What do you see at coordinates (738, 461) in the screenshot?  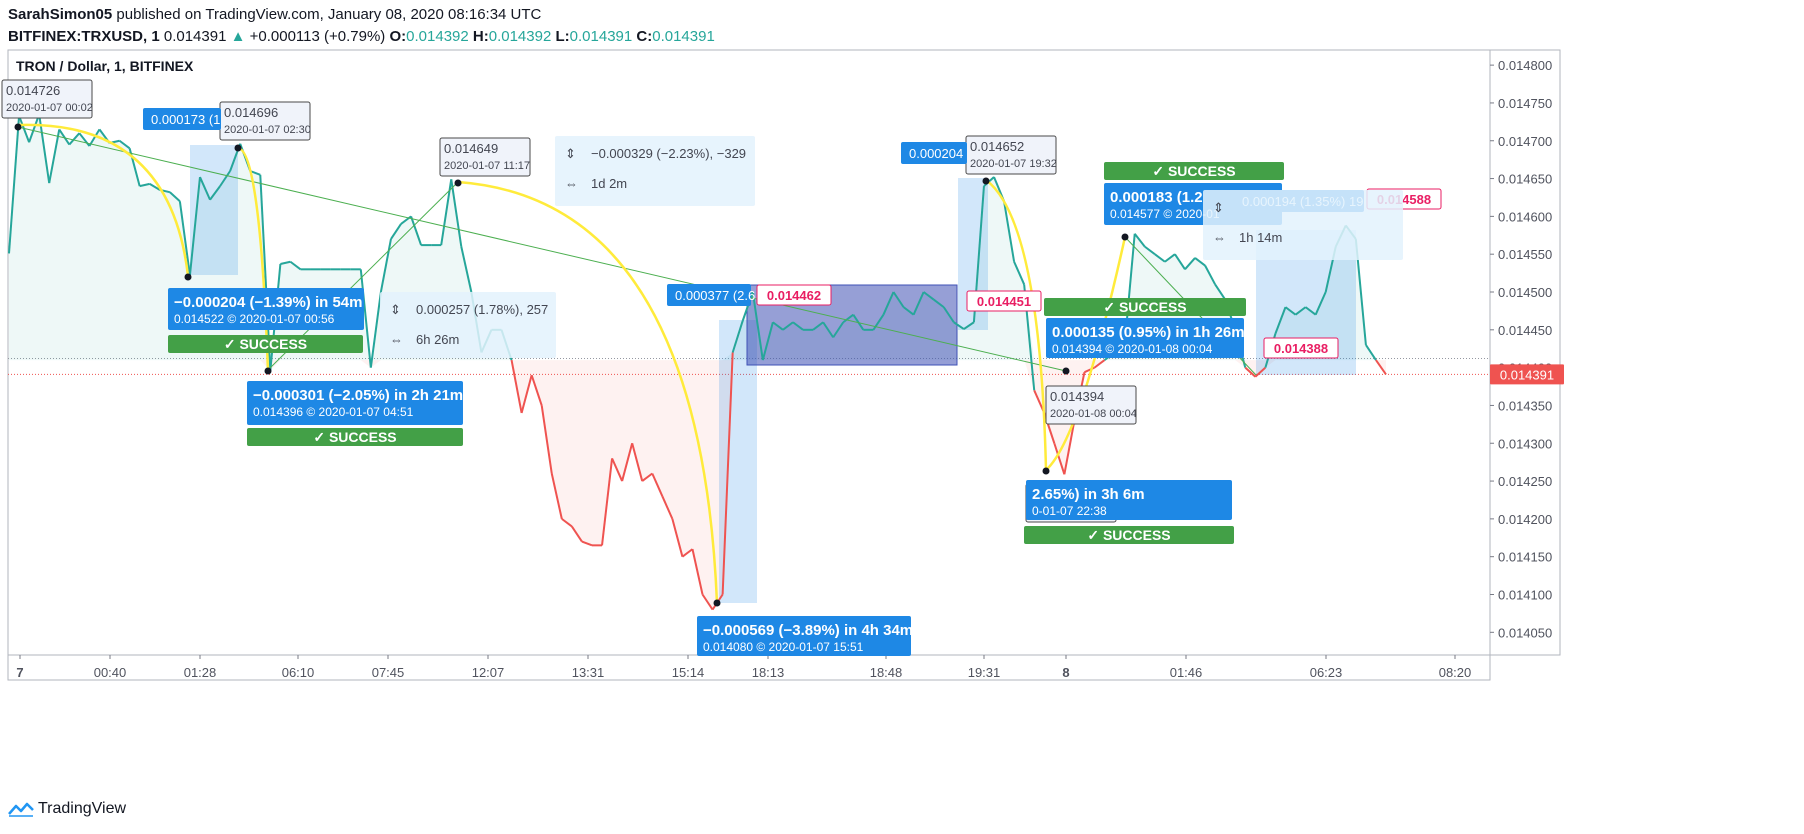 I see `range-measure-box` at bounding box center [738, 461].